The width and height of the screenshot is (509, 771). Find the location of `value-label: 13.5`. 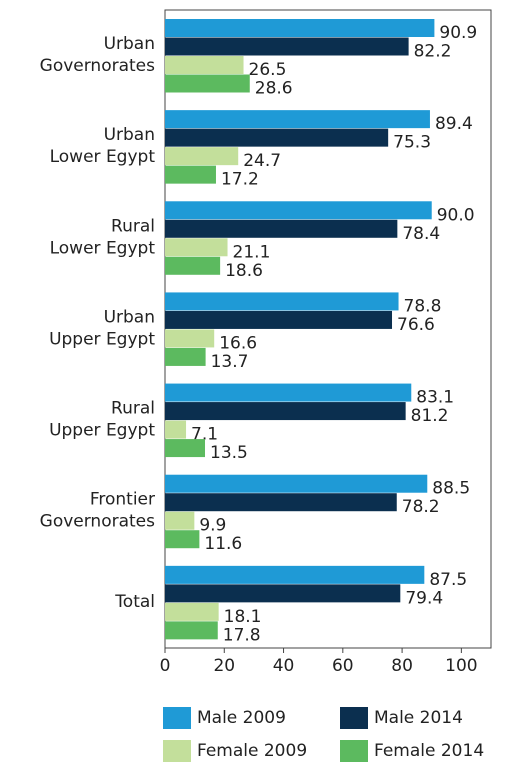

value-label: 13.5 is located at coordinates (229, 453).